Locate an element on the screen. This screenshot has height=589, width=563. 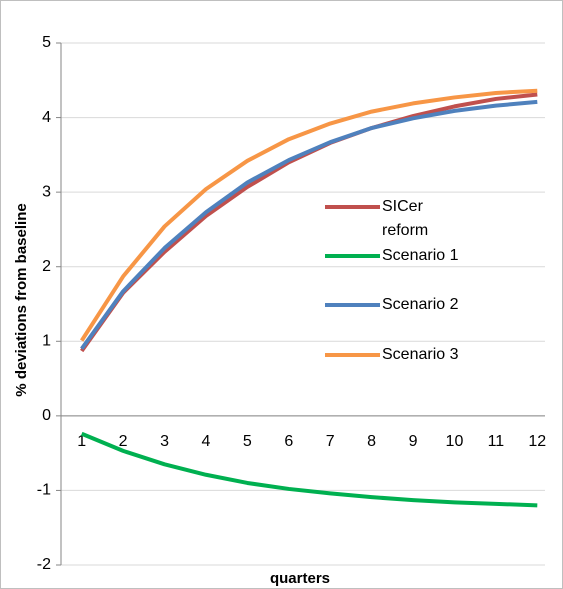
x-axis-title: quarters is located at coordinates (300, 578).